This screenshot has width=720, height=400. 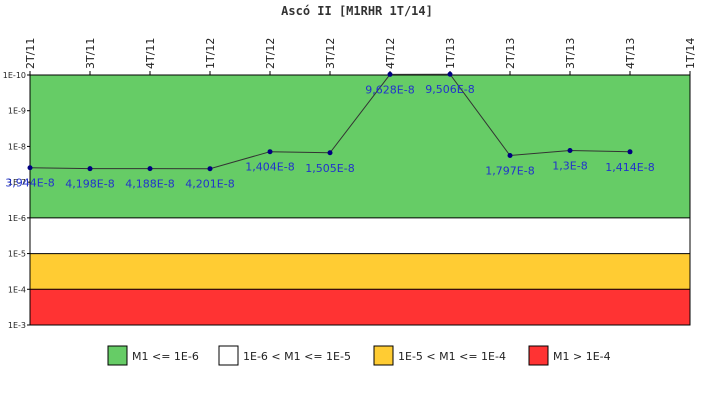 What do you see at coordinates (209, 184) in the screenshot?
I see `data-label: 4,201E-8` at bounding box center [209, 184].